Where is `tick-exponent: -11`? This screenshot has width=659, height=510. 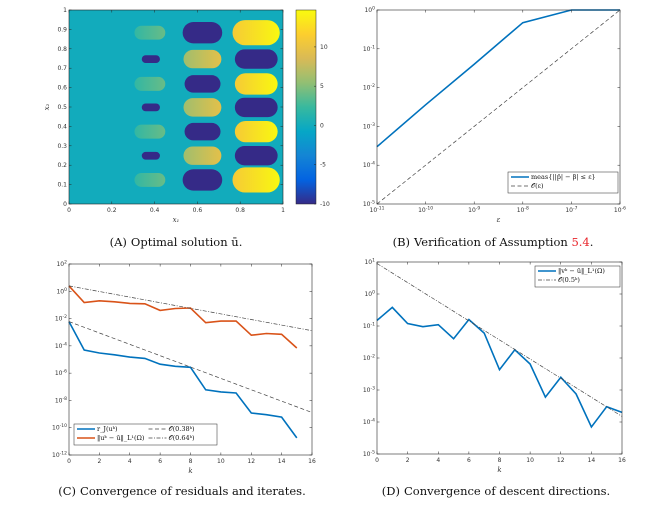 tick-exponent: -11 is located at coordinates (380, 209).